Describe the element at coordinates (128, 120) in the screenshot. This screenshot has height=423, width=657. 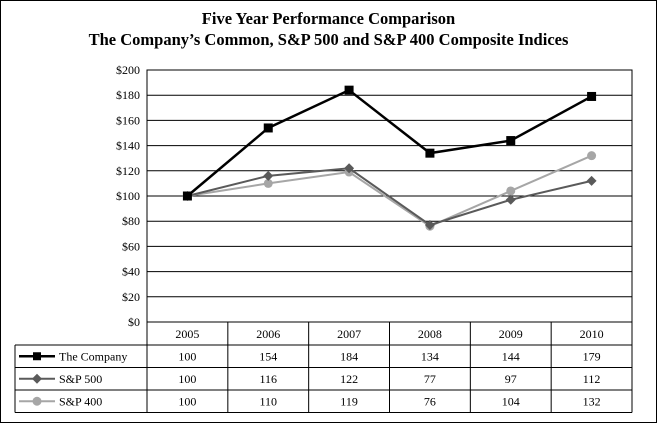
I see `y-tick-label: $160` at that location.